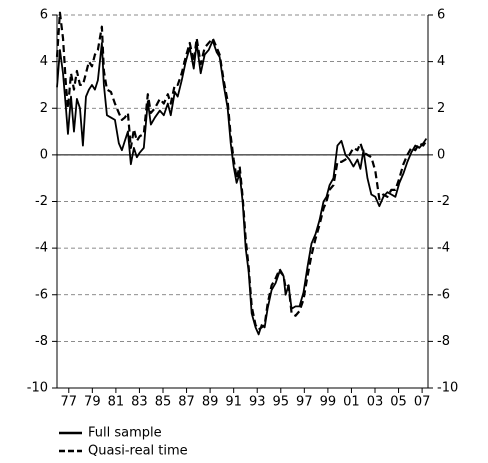 Image resolution: width=488 pixels, height=463 pixels. I want to click on x-tick-label: 01, so click(351, 402).